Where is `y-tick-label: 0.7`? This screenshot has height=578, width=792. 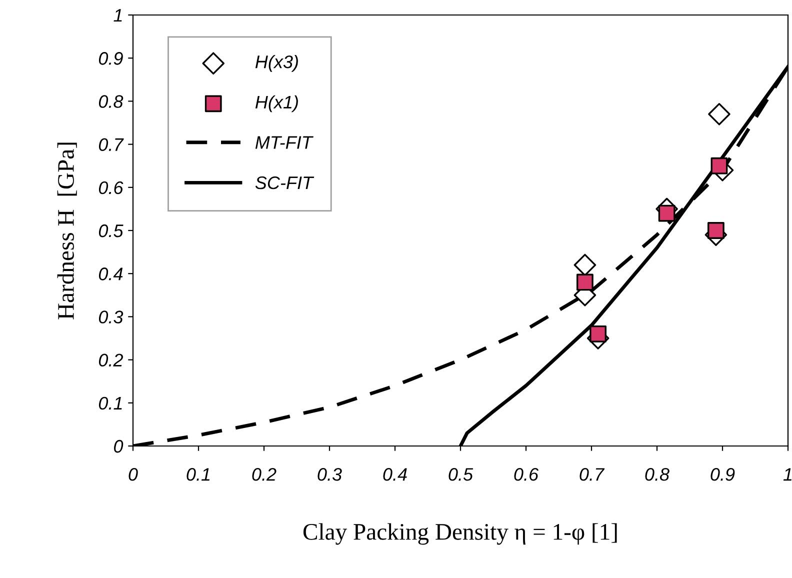 y-tick-label: 0.7 is located at coordinates (111, 145).